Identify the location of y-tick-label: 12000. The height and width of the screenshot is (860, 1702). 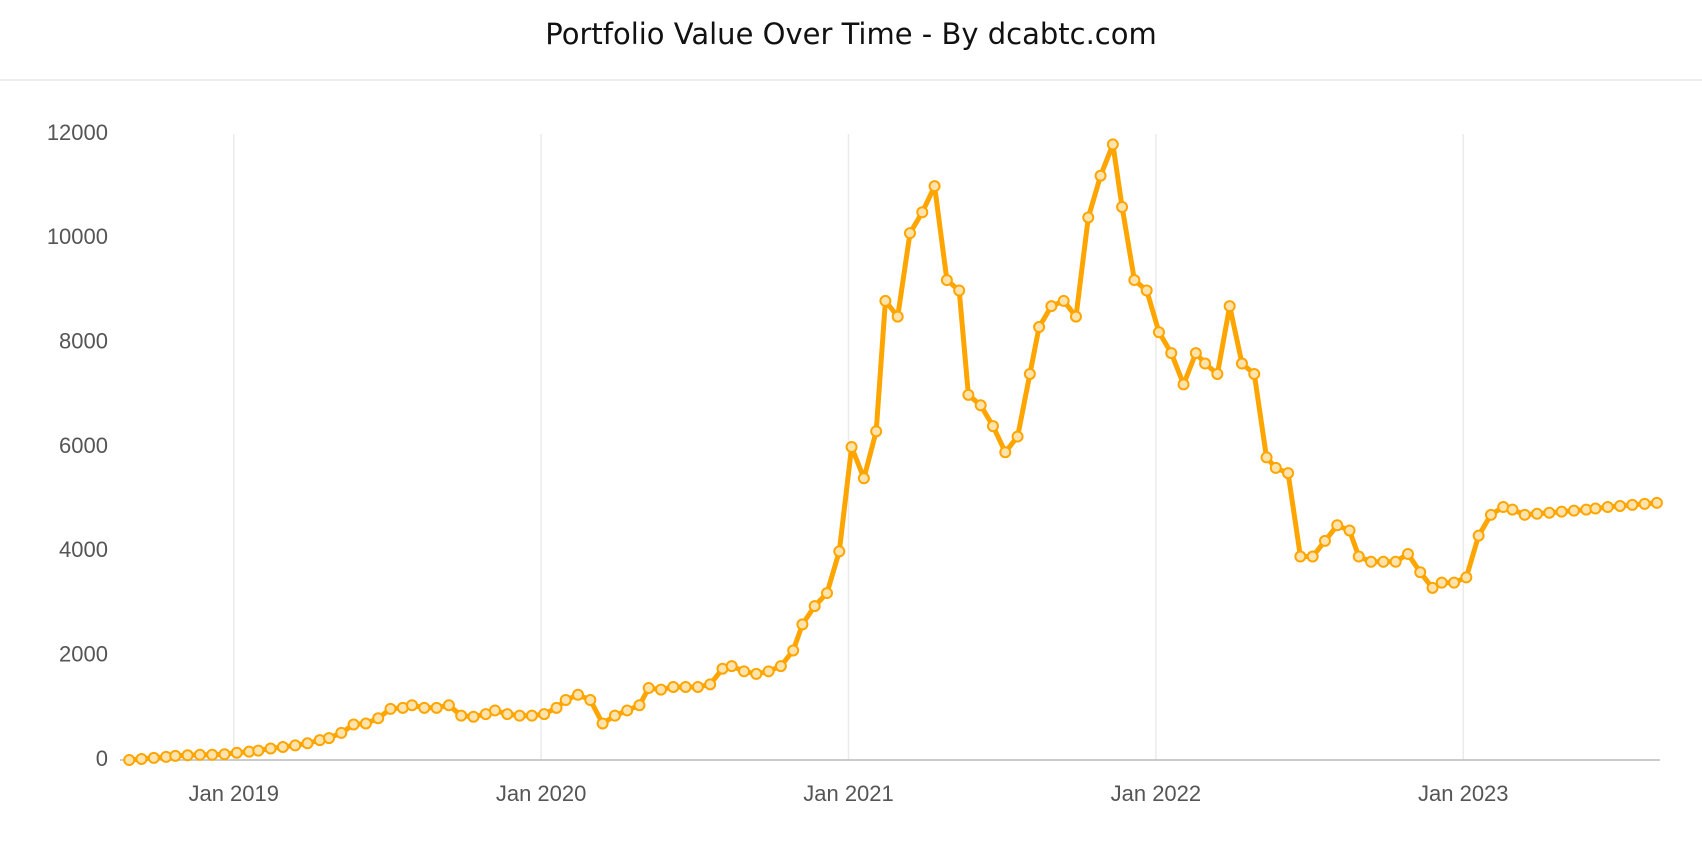
(77, 132).